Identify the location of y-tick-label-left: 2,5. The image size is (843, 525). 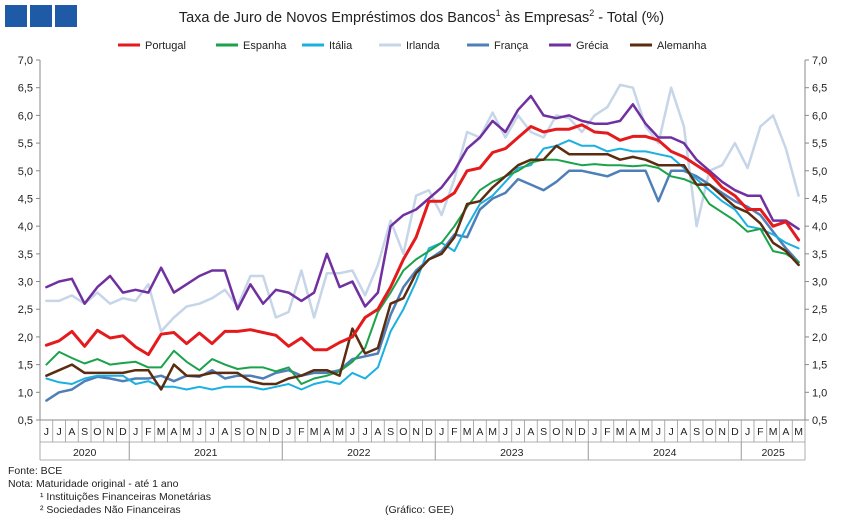
(25, 310).